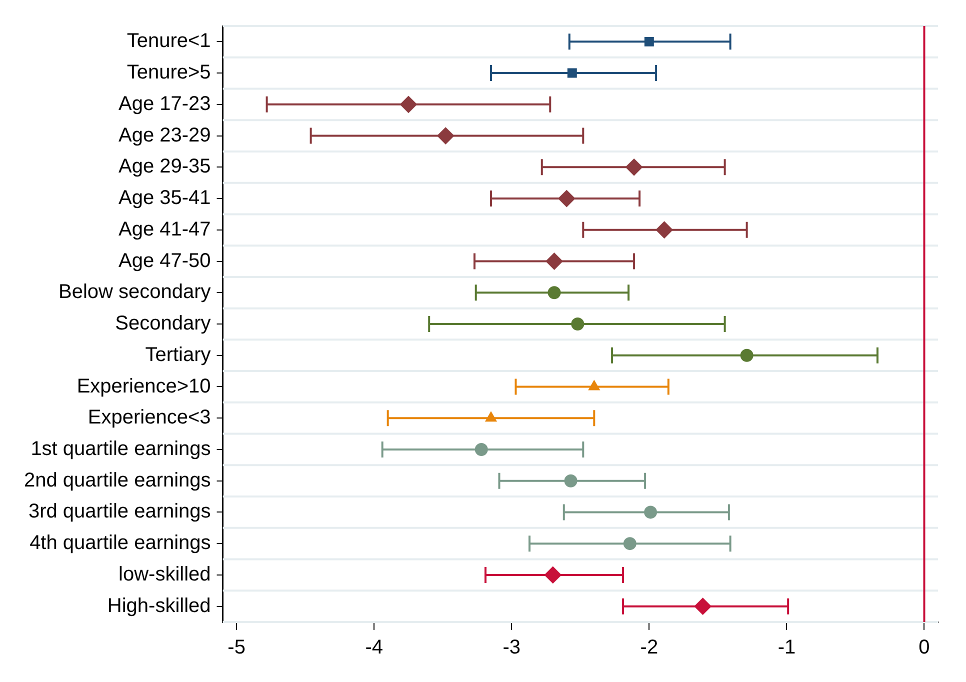  Describe the element at coordinates (168, 73) in the screenshot. I see `y-tick-label: Tenure>5` at that location.